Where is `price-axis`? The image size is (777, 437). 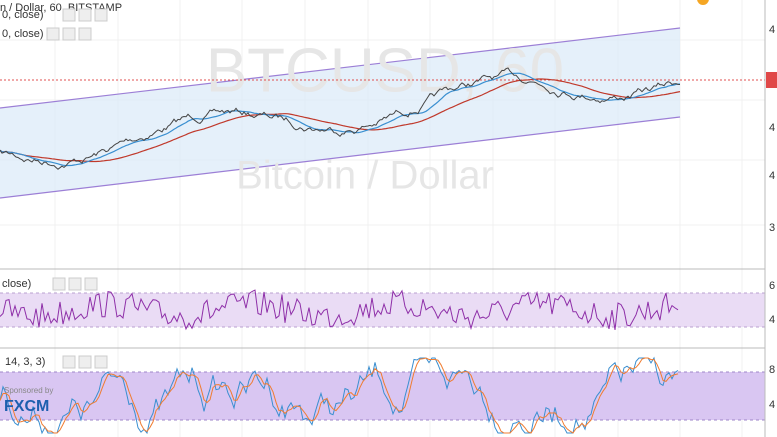
price-axis is located at coordinates (771, 218).